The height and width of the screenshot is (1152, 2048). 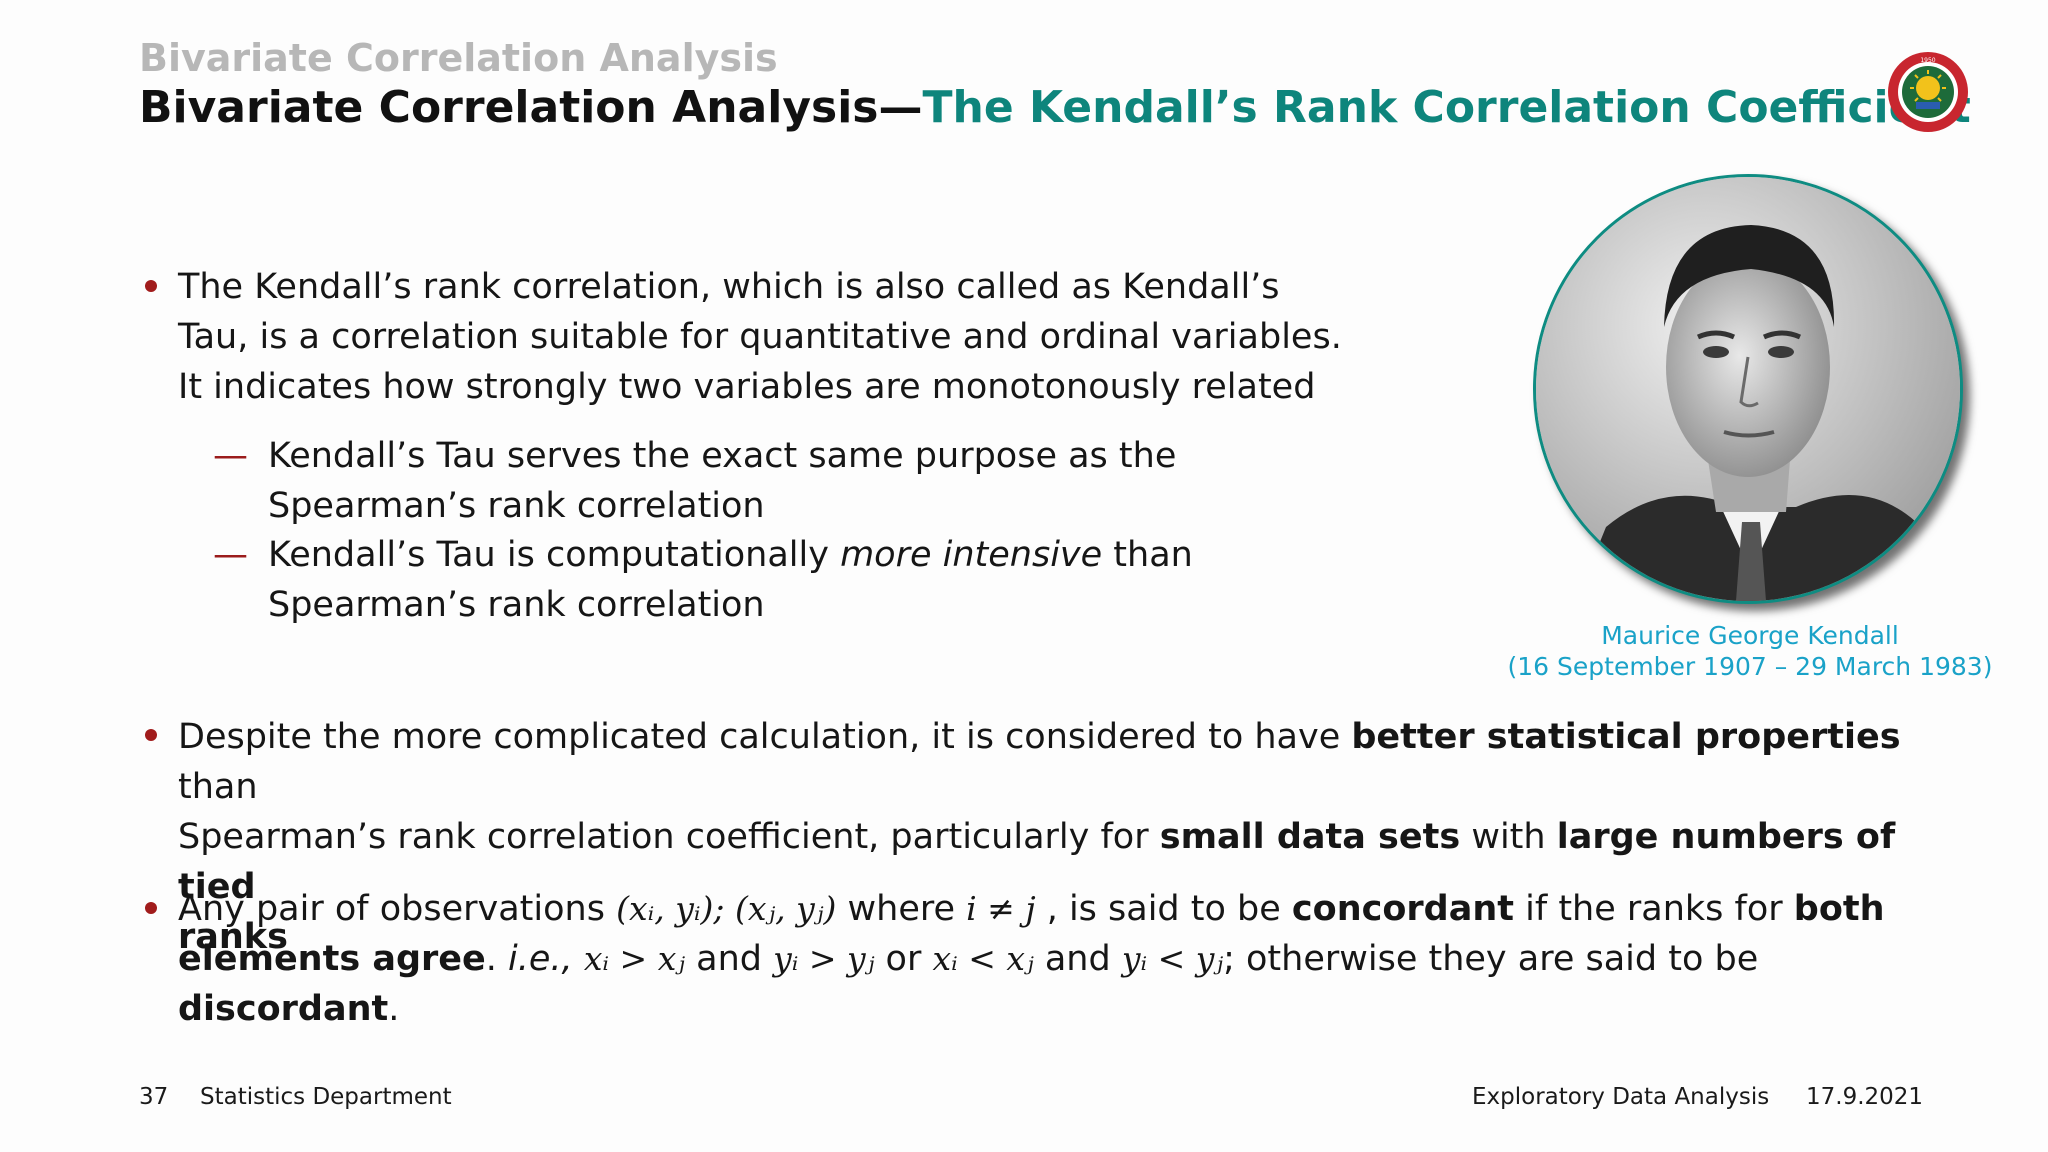 What do you see at coordinates (726, 908) in the screenshot?
I see `math-expression: (xᵢ, yᵢ); (xⱼ, yⱼ)` at bounding box center [726, 908].